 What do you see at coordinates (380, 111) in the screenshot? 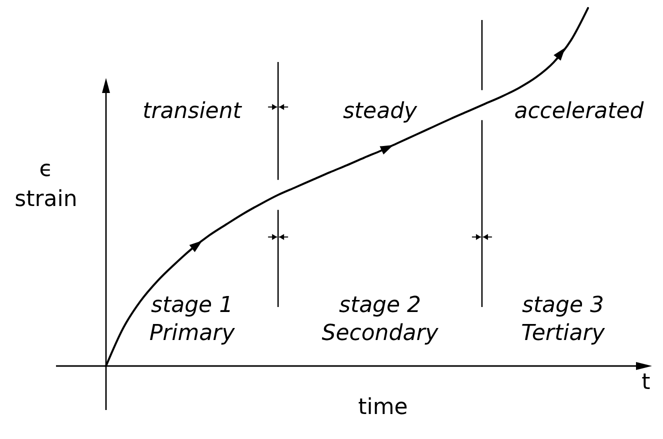
I see `annotation: steady` at bounding box center [380, 111].